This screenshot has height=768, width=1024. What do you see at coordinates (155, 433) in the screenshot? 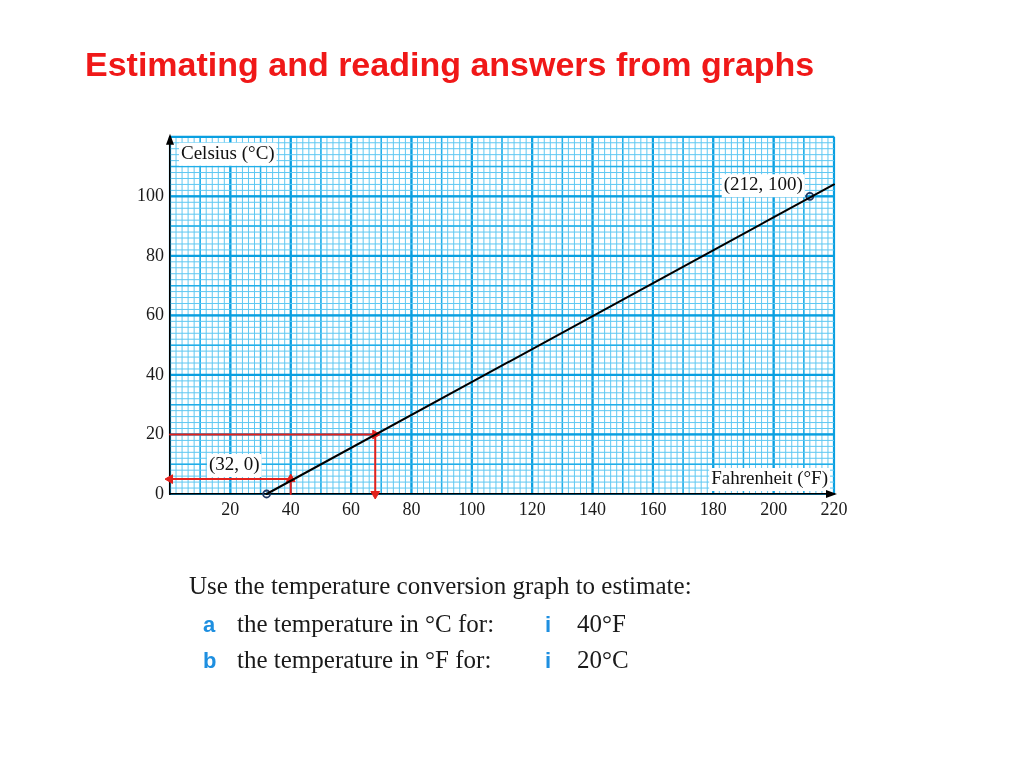
I see `y-tick-label: 20` at bounding box center [155, 433].